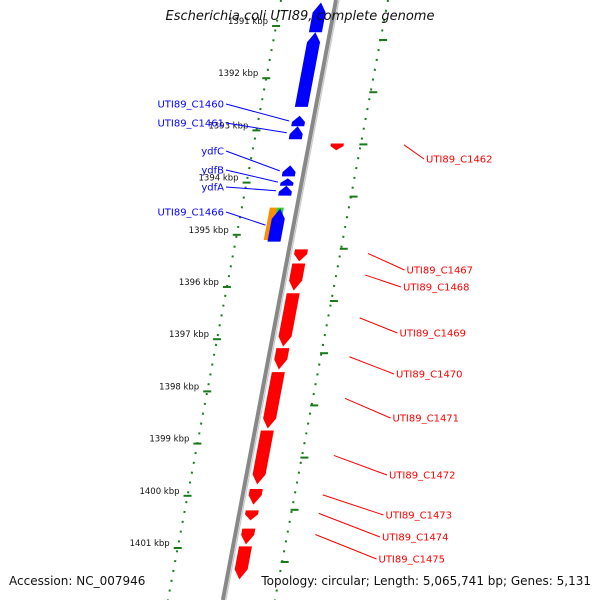  What do you see at coordinates (189, 335) in the screenshot?
I see `tick-label: 1397 kbp` at bounding box center [189, 335].